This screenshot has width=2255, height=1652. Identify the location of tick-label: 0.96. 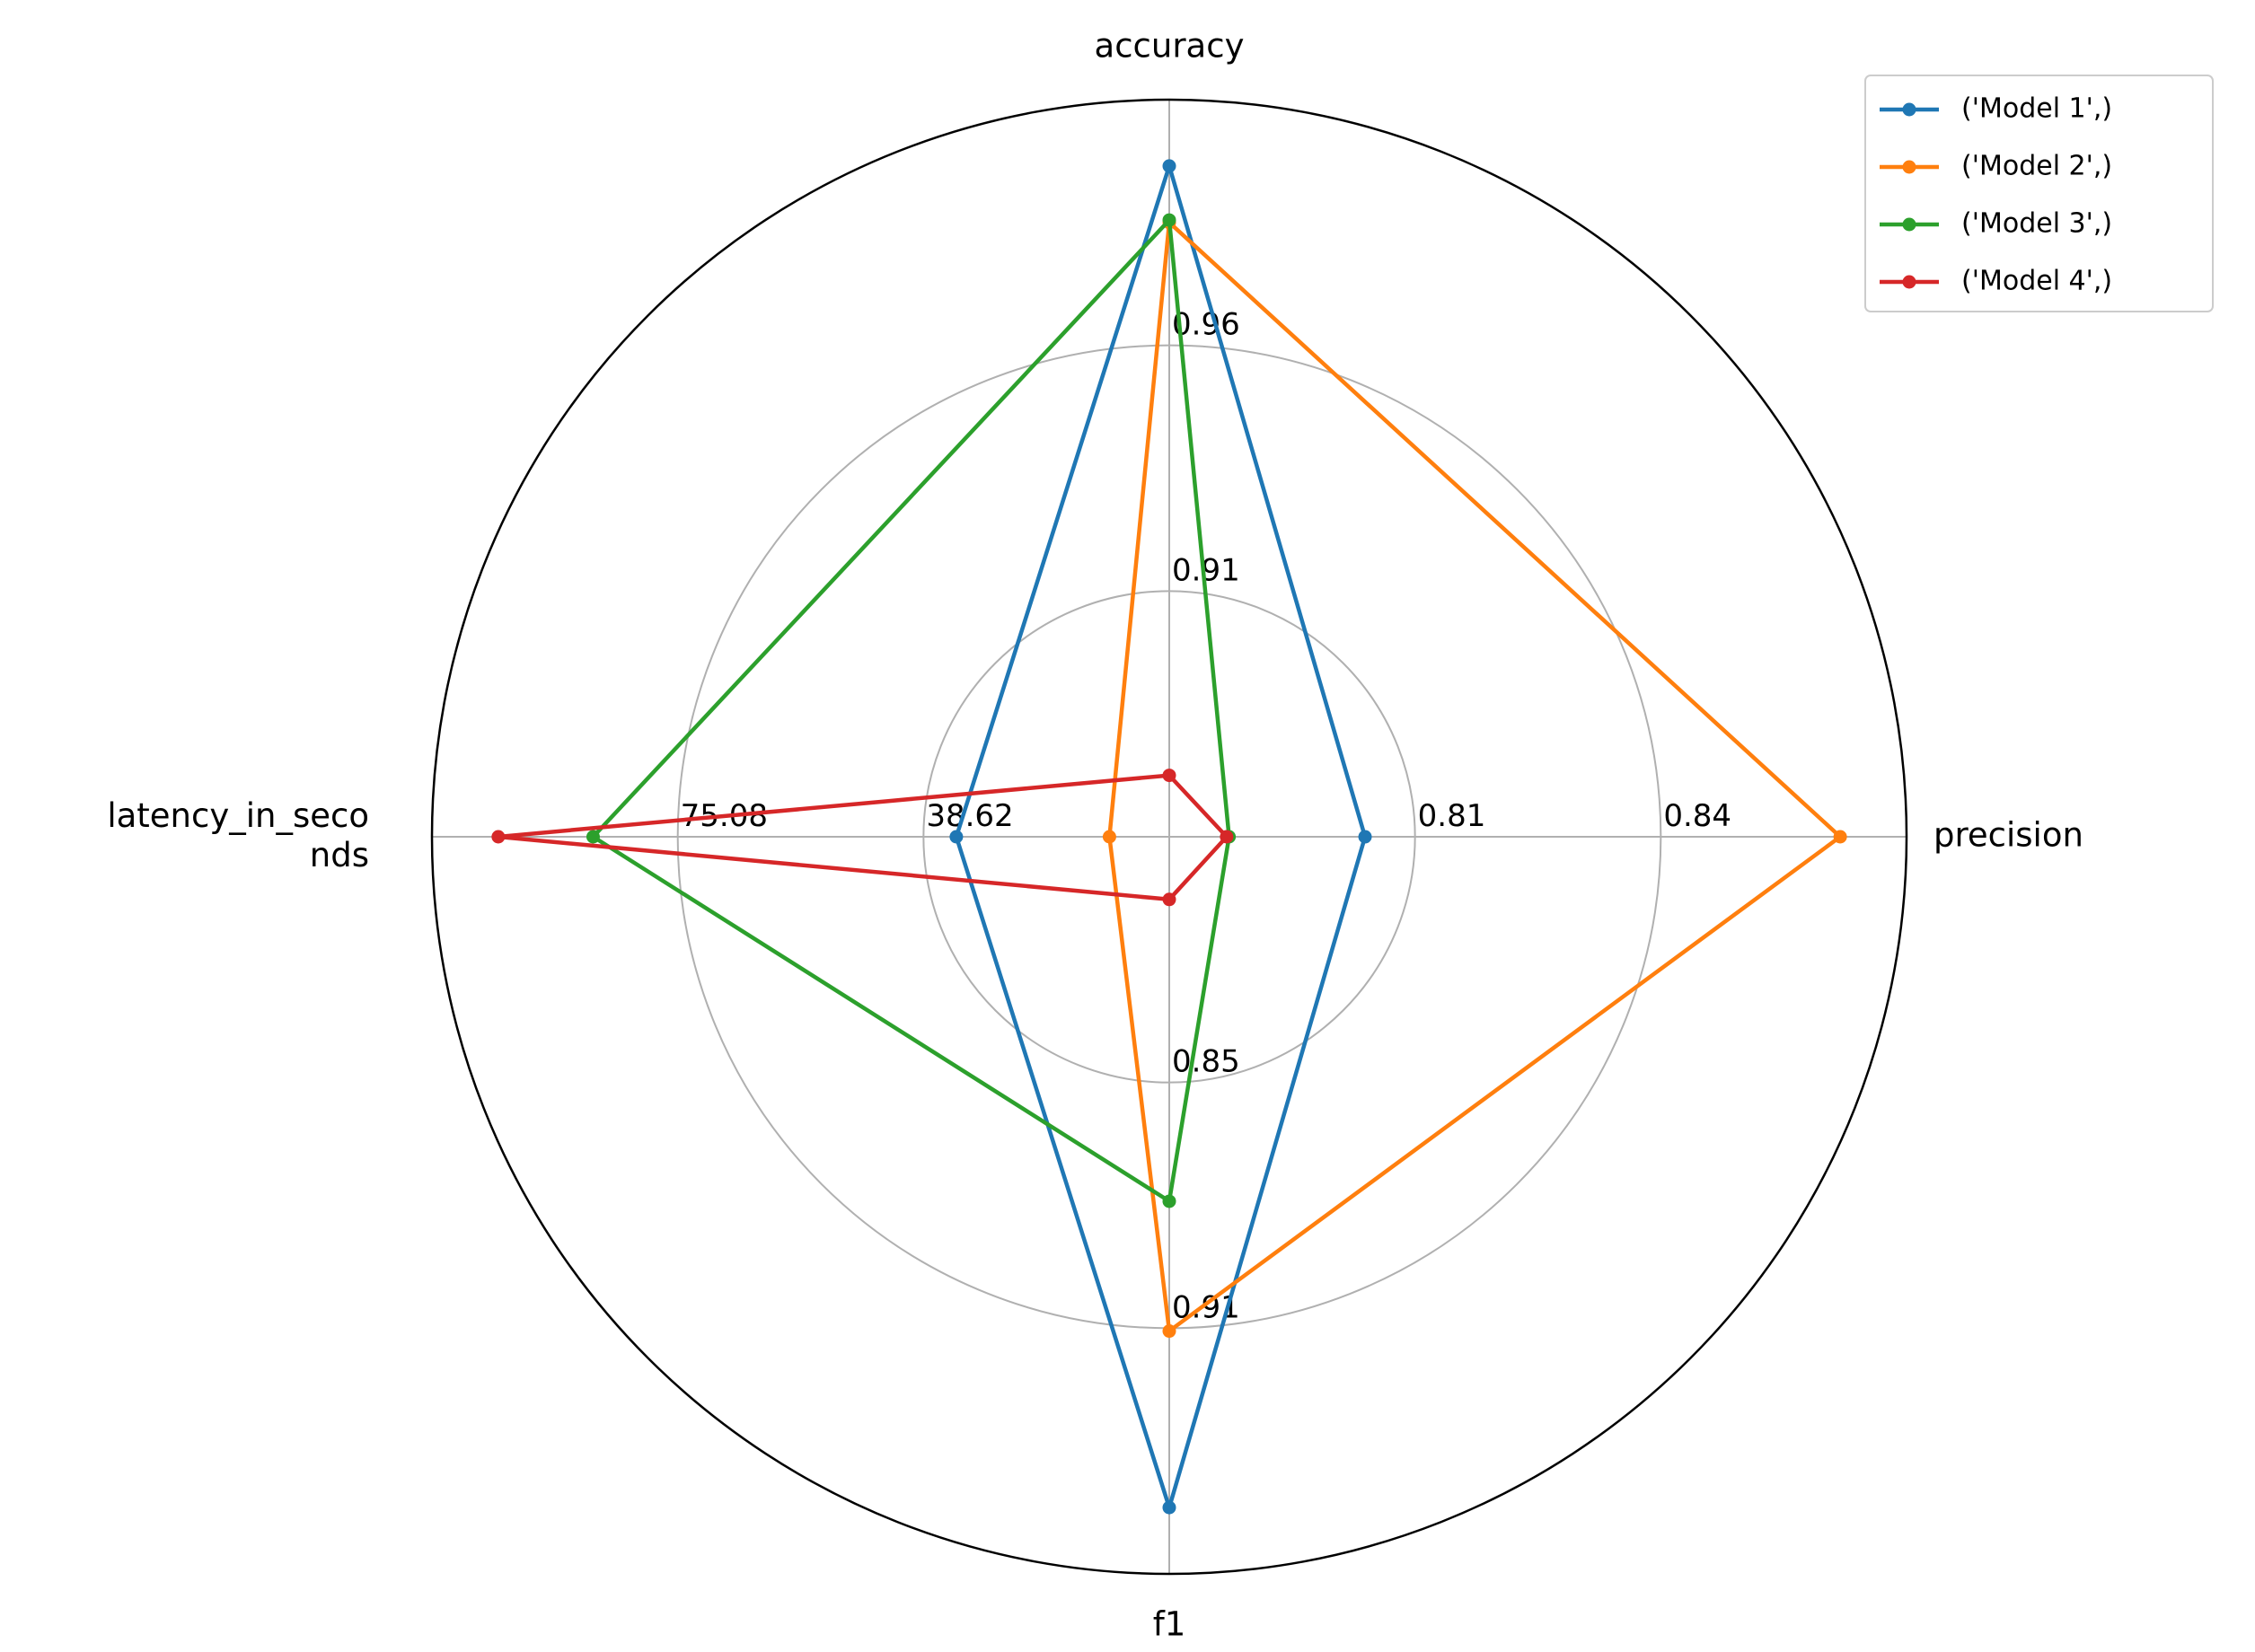
(1206, 325).